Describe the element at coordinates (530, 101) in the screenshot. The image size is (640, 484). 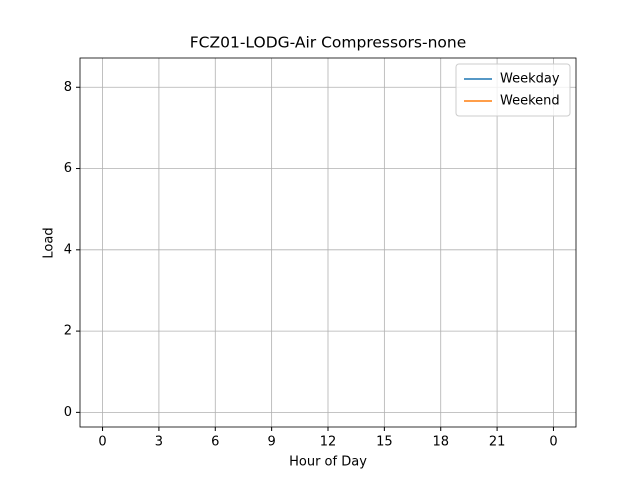
I see `legend-label: Weekend` at that location.